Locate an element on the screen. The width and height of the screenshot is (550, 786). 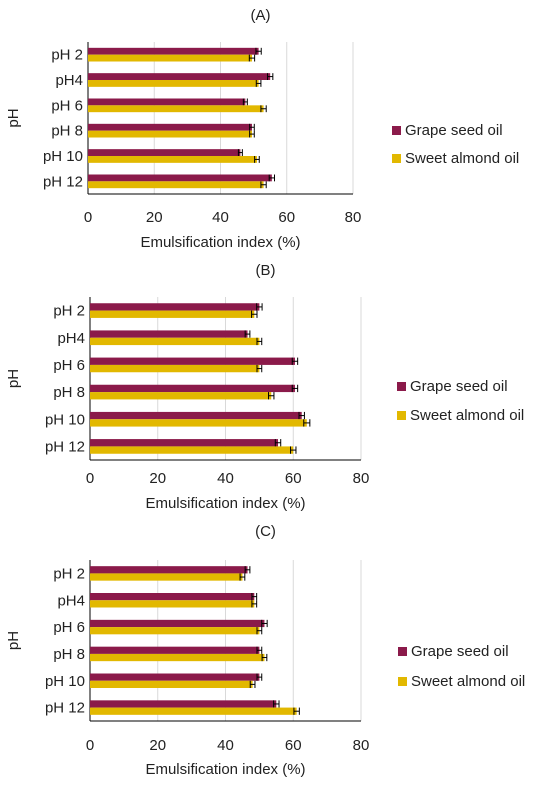
chart-title: (A) is located at coordinates (261, 15).